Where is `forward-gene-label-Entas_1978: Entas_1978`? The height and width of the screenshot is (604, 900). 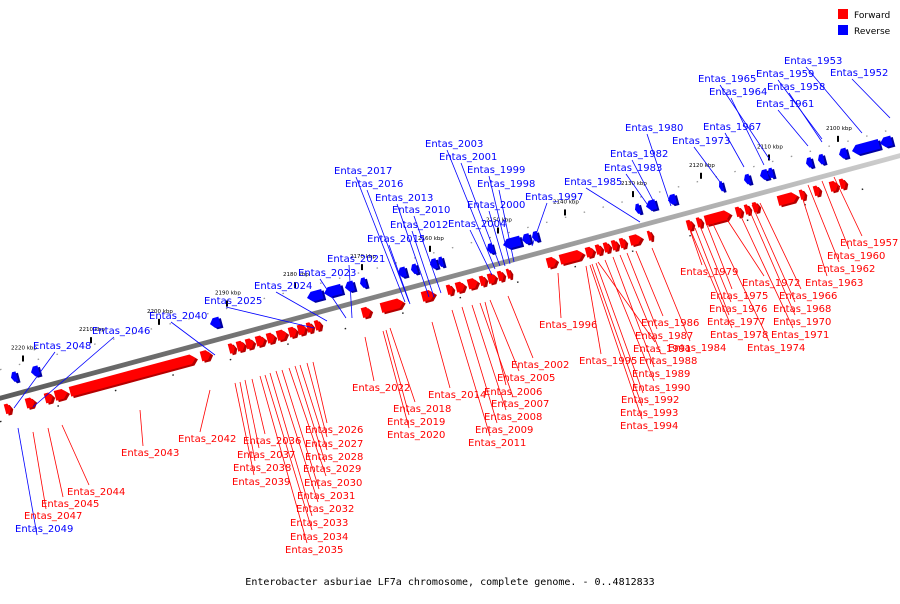 forward-gene-label-Entas_1978: Entas_1978 is located at coordinates (739, 335).